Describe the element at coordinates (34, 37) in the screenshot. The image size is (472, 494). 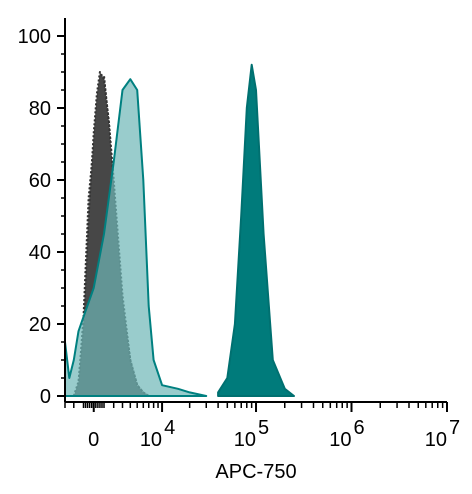
I see `y-tick-label: 100` at that location.